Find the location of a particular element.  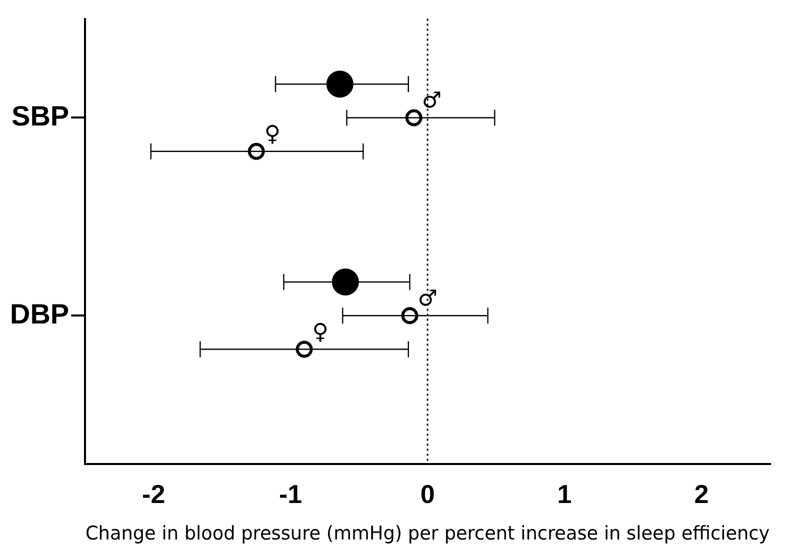

y-tick-label: DBP is located at coordinates (40, 314).